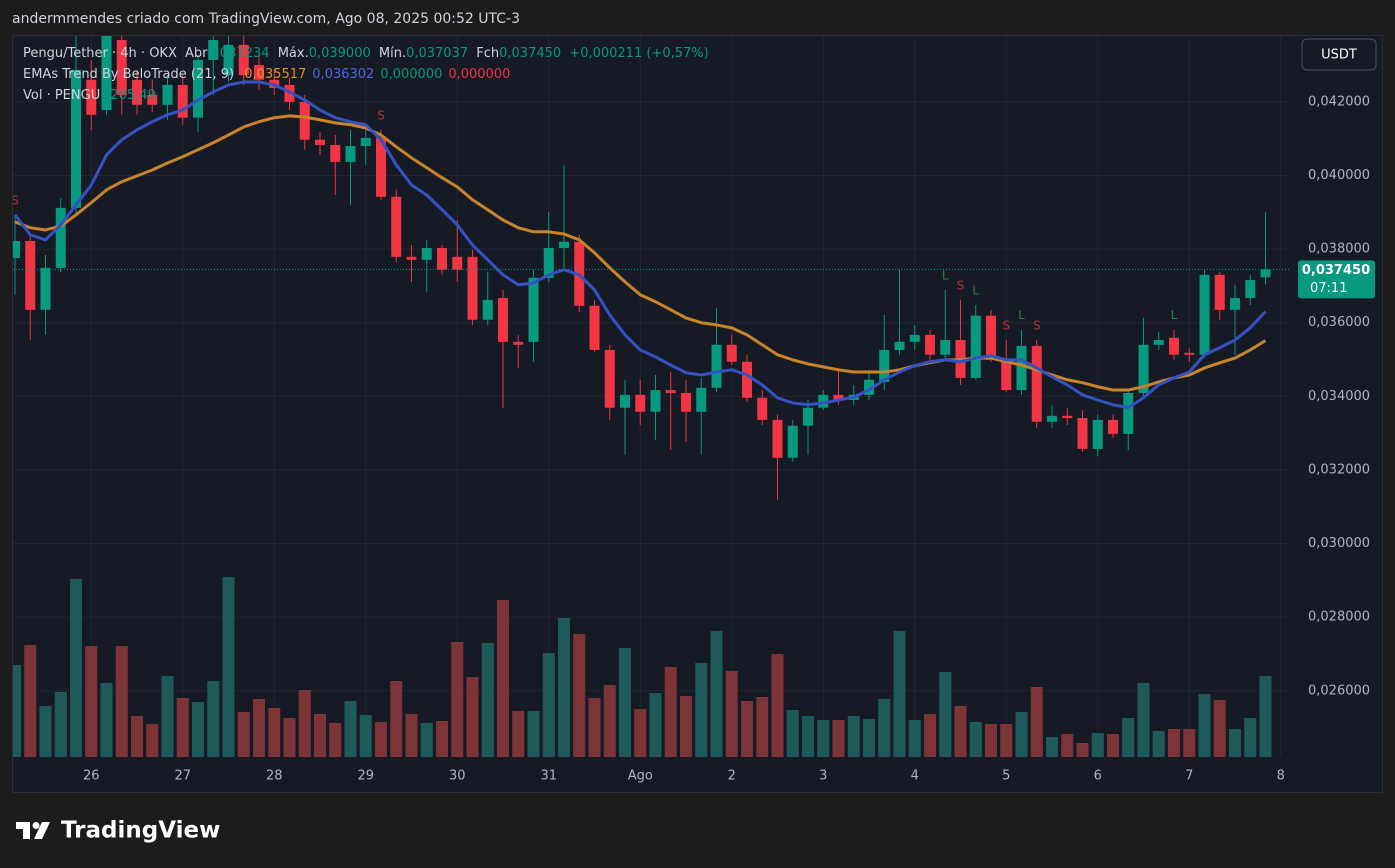 Image resolution: width=1395 pixels, height=868 pixels. Describe the element at coordinates (479, 74) in the screenshot. I see `legend-indicator-value: 0,000000` at that location.